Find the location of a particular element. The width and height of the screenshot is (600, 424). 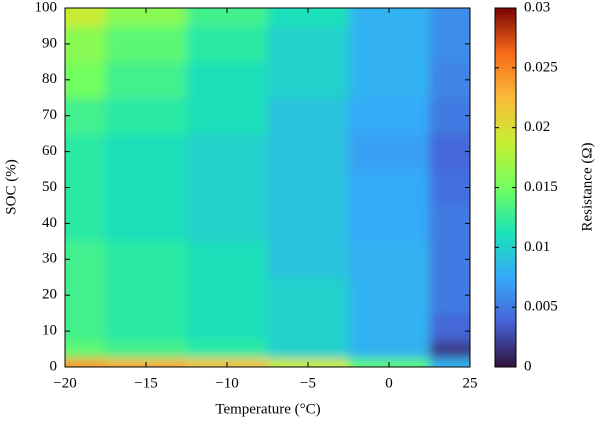

colorbar-tick-label: 0.01 is located at coordinates (537, 247).